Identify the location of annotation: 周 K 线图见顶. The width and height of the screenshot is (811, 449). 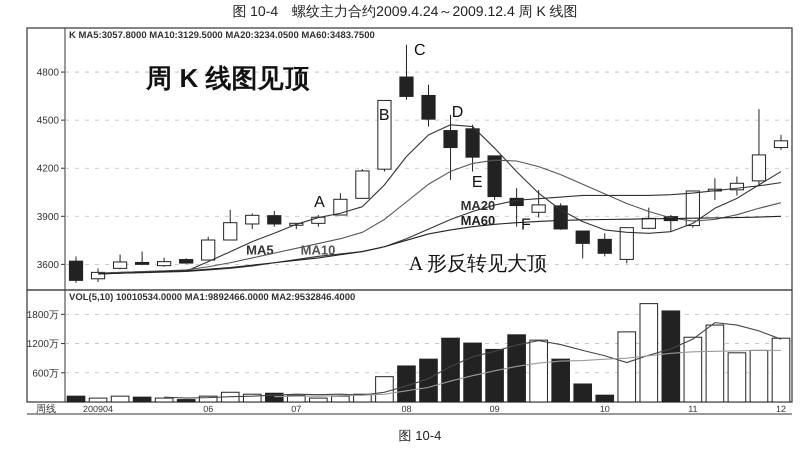
(227, 77).